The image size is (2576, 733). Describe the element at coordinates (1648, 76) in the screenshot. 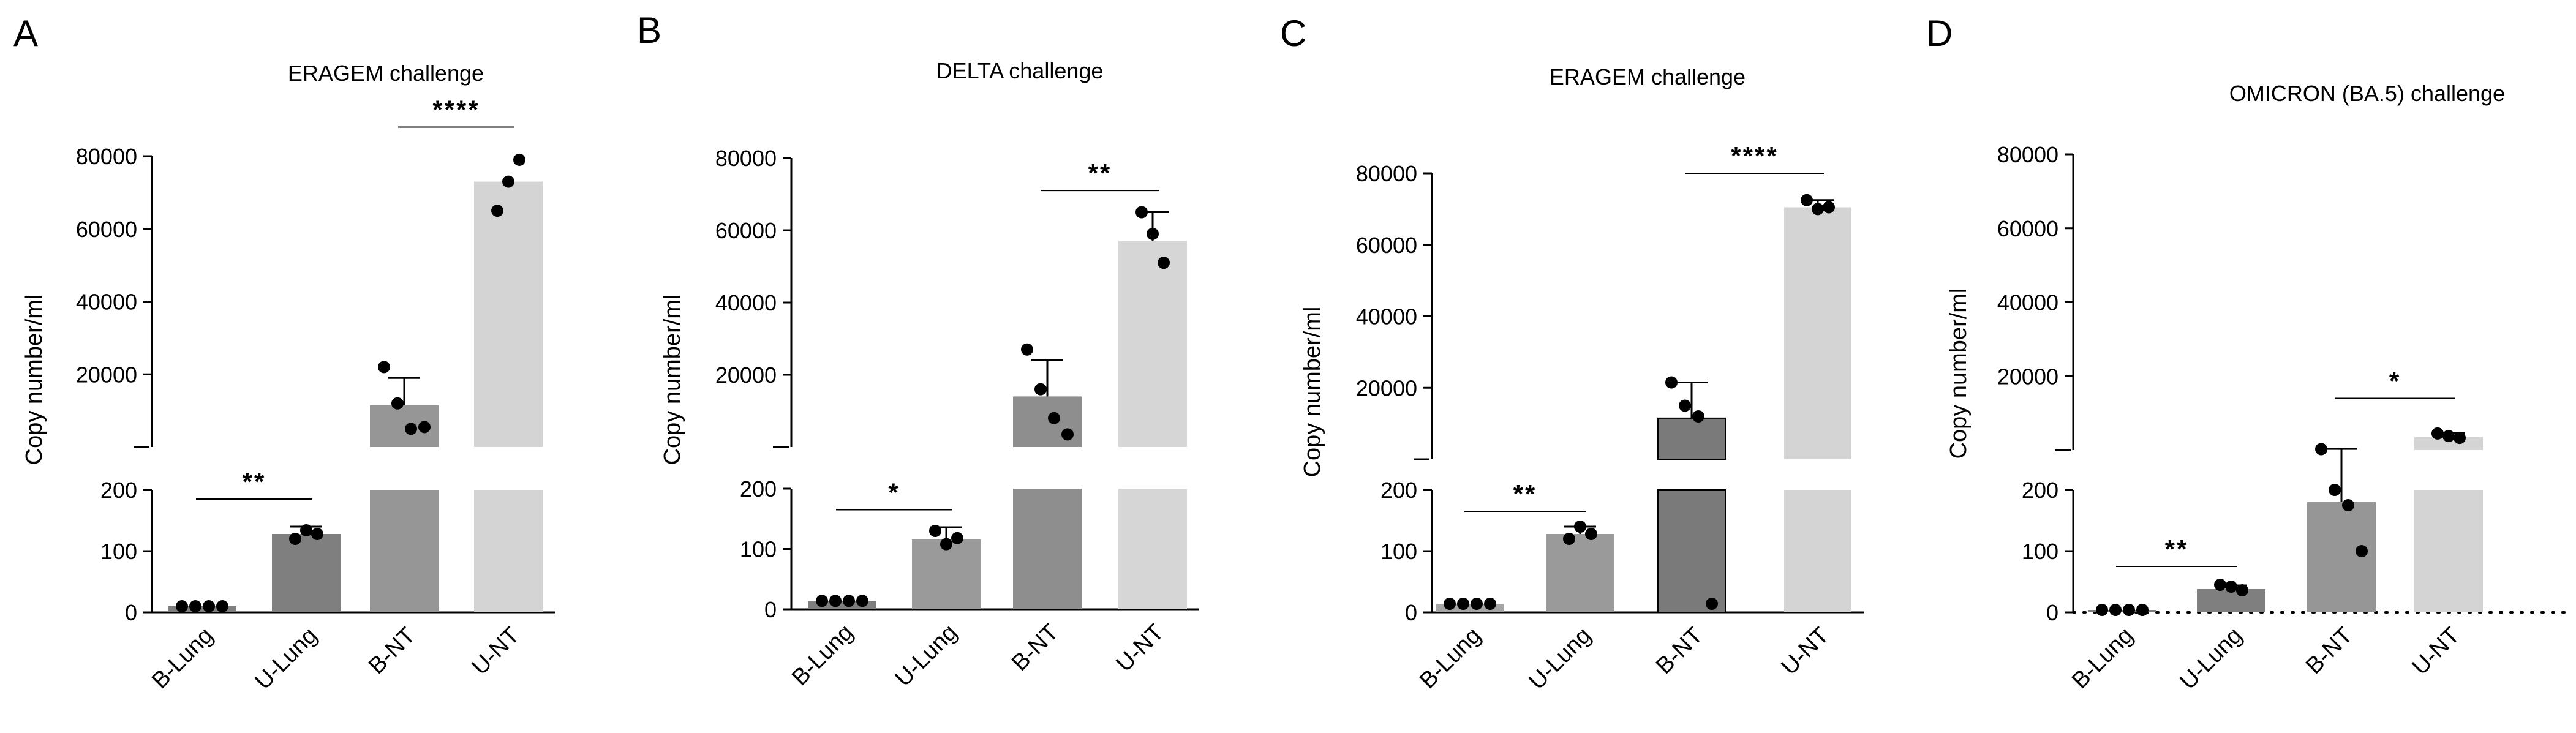

I see `chart-title: ERAGEM challenge` at that location.